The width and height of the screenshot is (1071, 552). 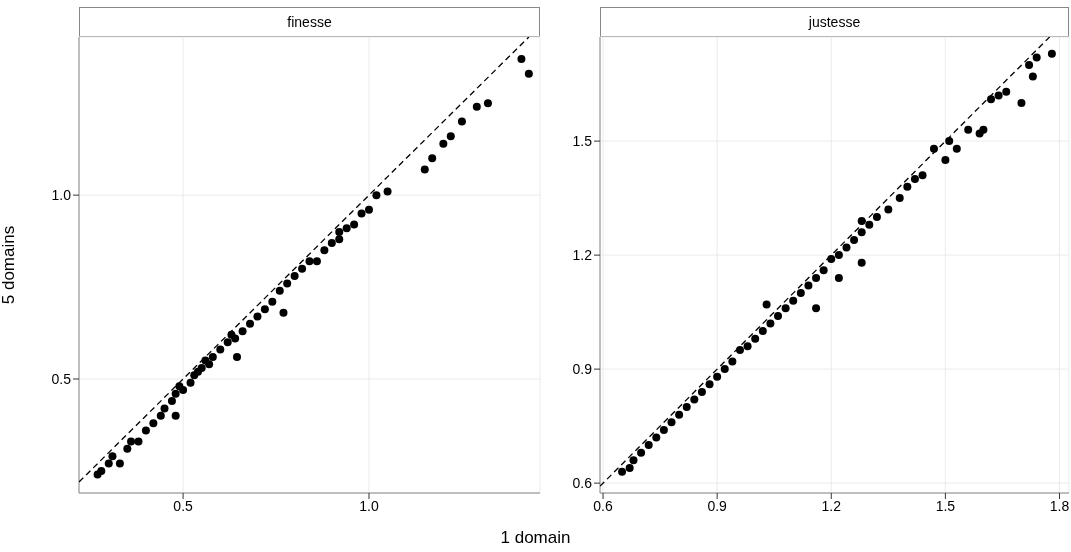 I want to click on chart-title: justesse, so click(x=834, y=22).